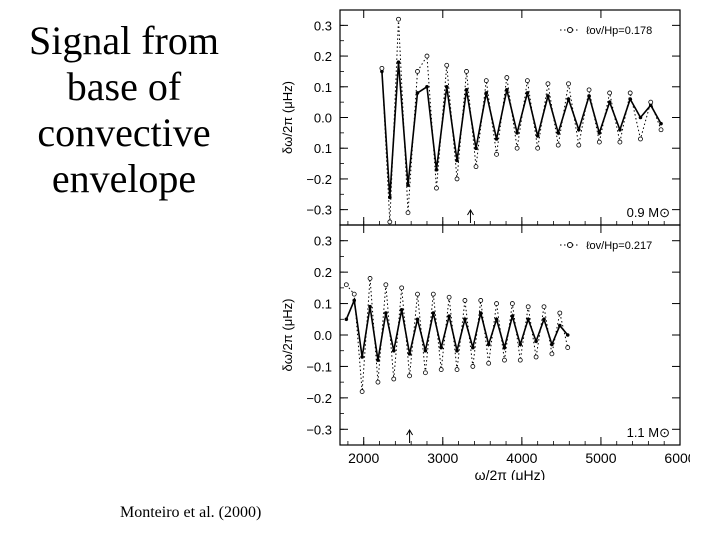 This screenshot has width=720, height=540. What do you see at coordinates (124, 132) in the screenshot?
I see `title-line-3: convective` at bounding box center [124, 132].